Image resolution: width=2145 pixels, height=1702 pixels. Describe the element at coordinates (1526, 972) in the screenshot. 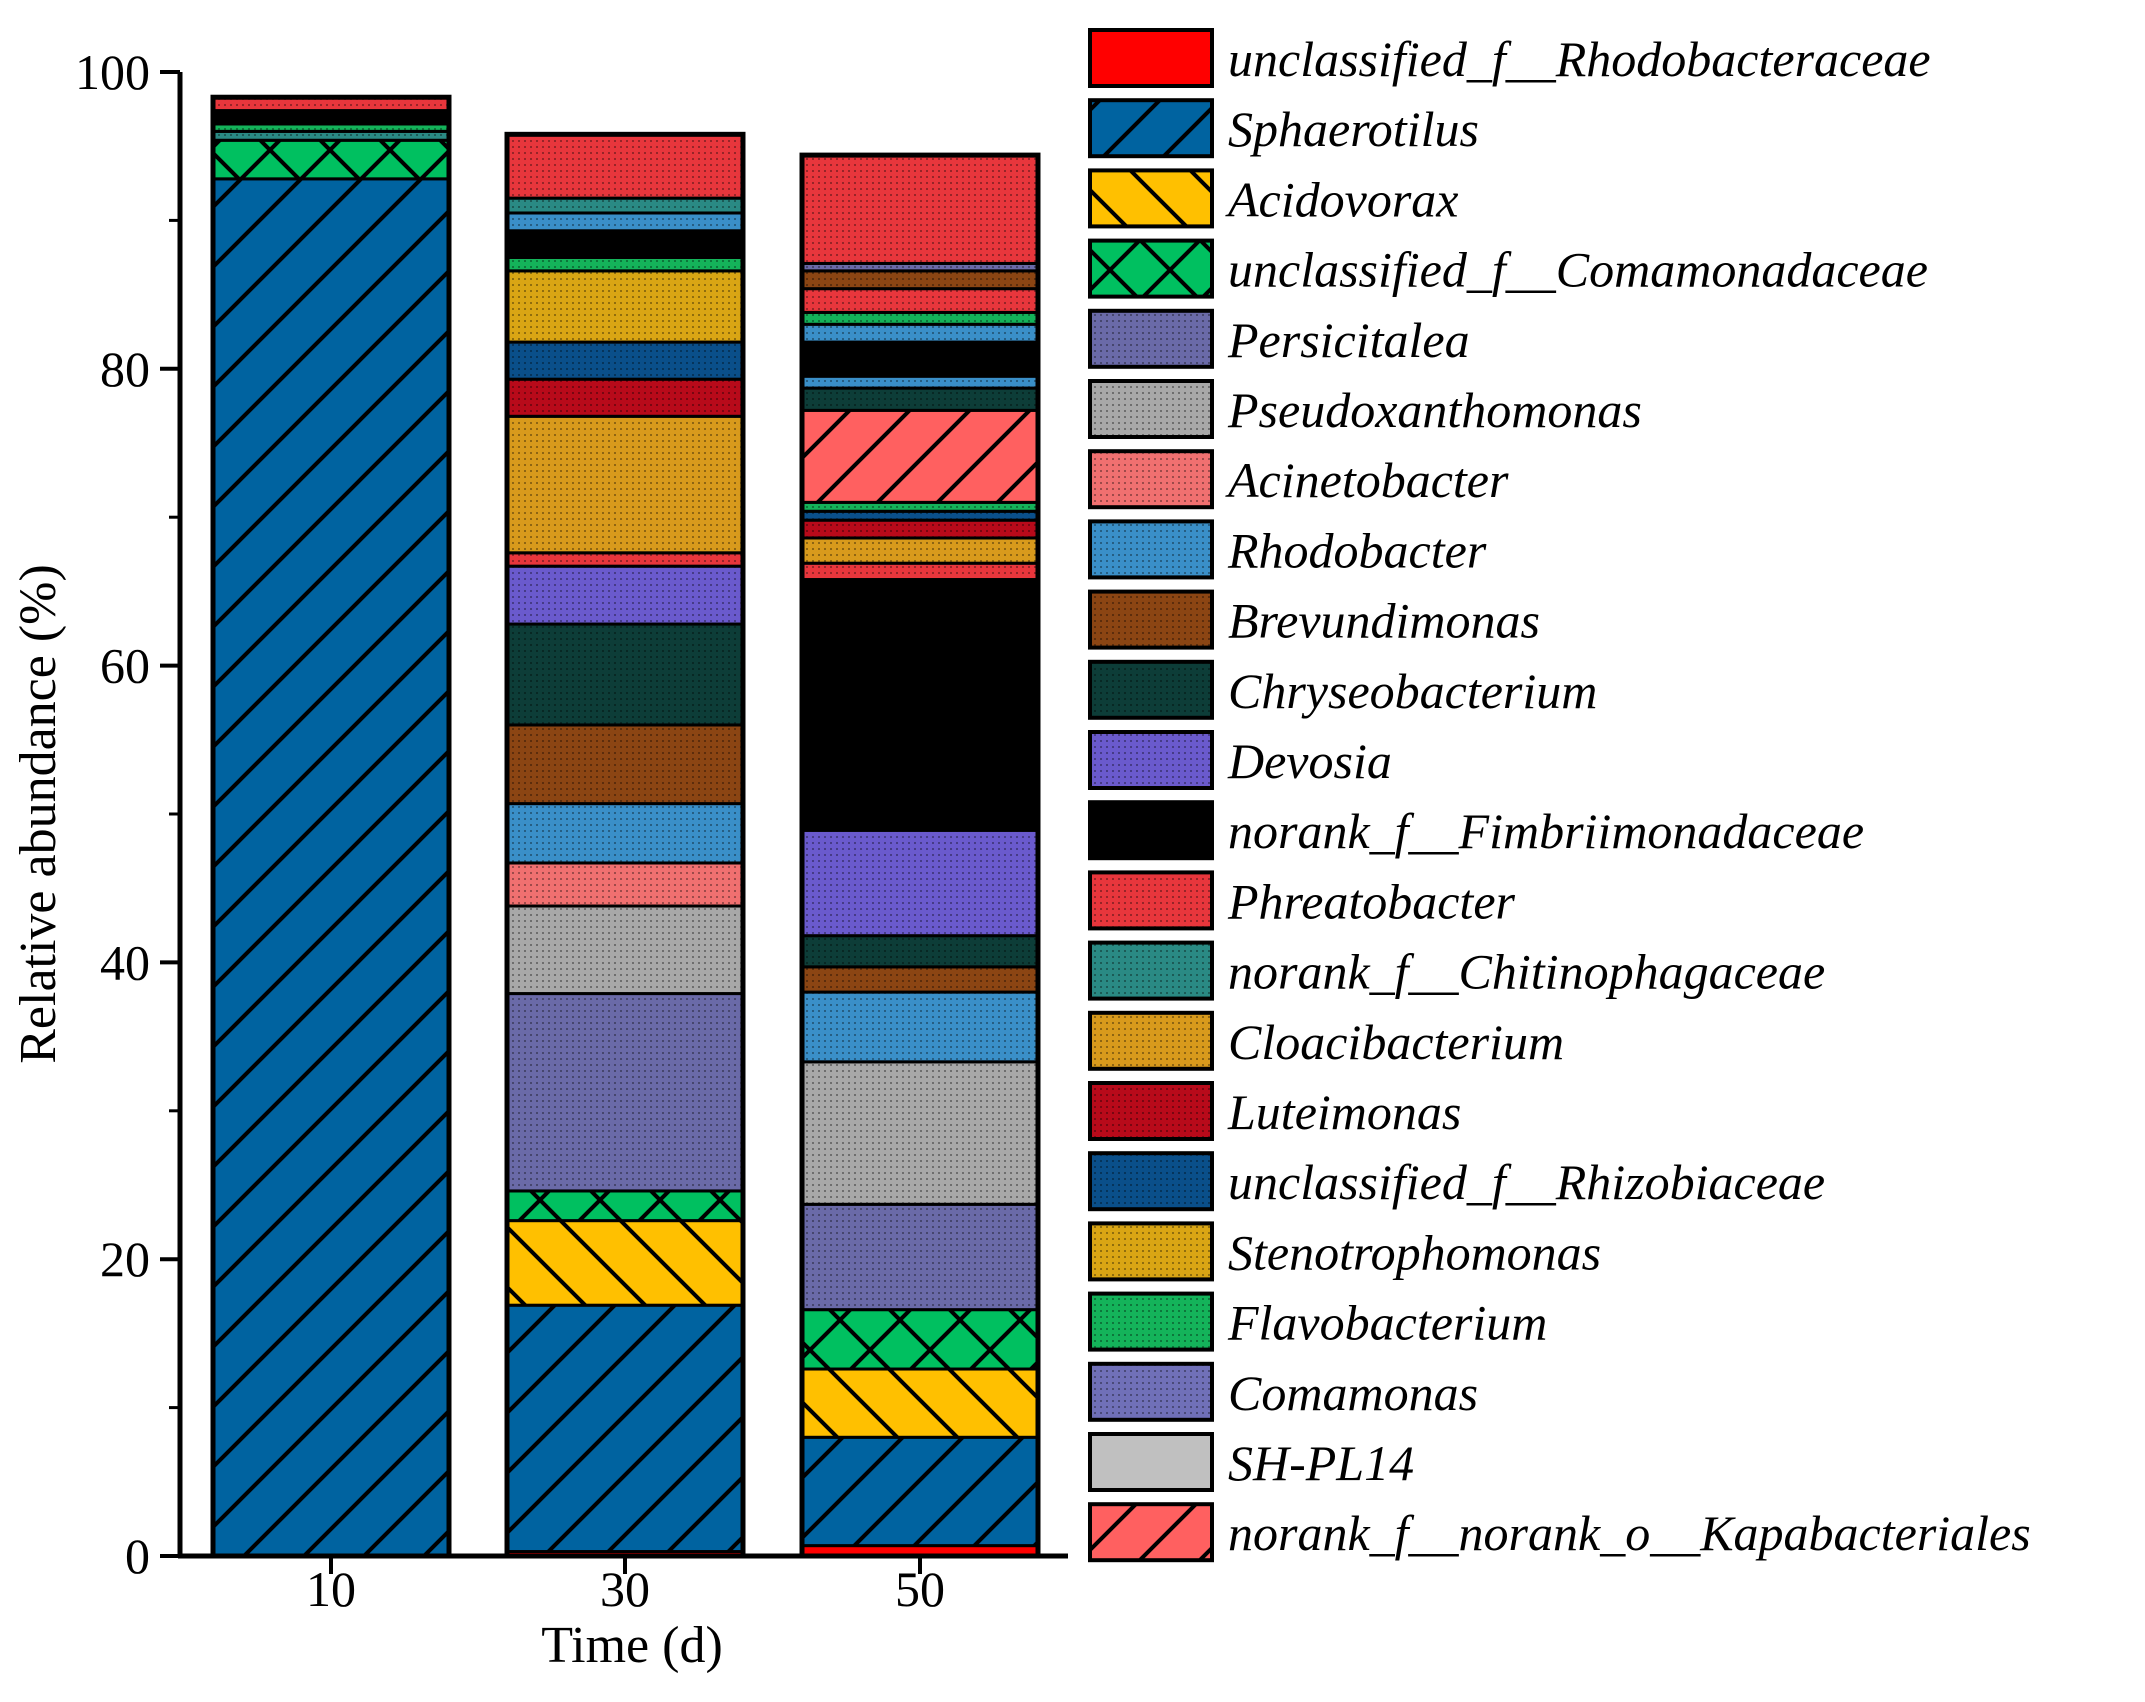

I see `legend-label: norank_f__Chitinophagaceae` at that location.